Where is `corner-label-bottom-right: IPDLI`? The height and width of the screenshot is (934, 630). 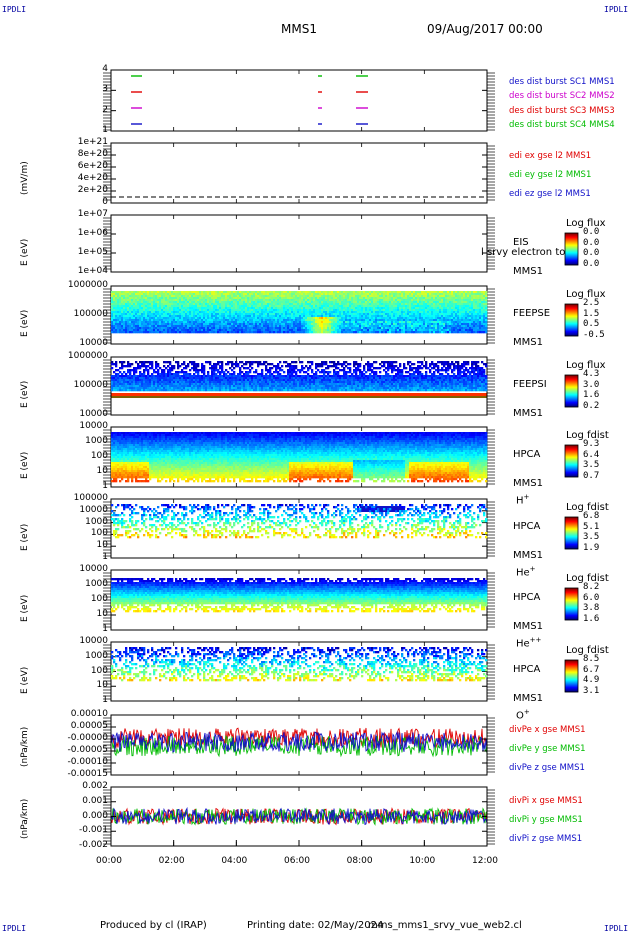 corner-label-bottom-right: IPDLI is located at coordinates (616, 928).